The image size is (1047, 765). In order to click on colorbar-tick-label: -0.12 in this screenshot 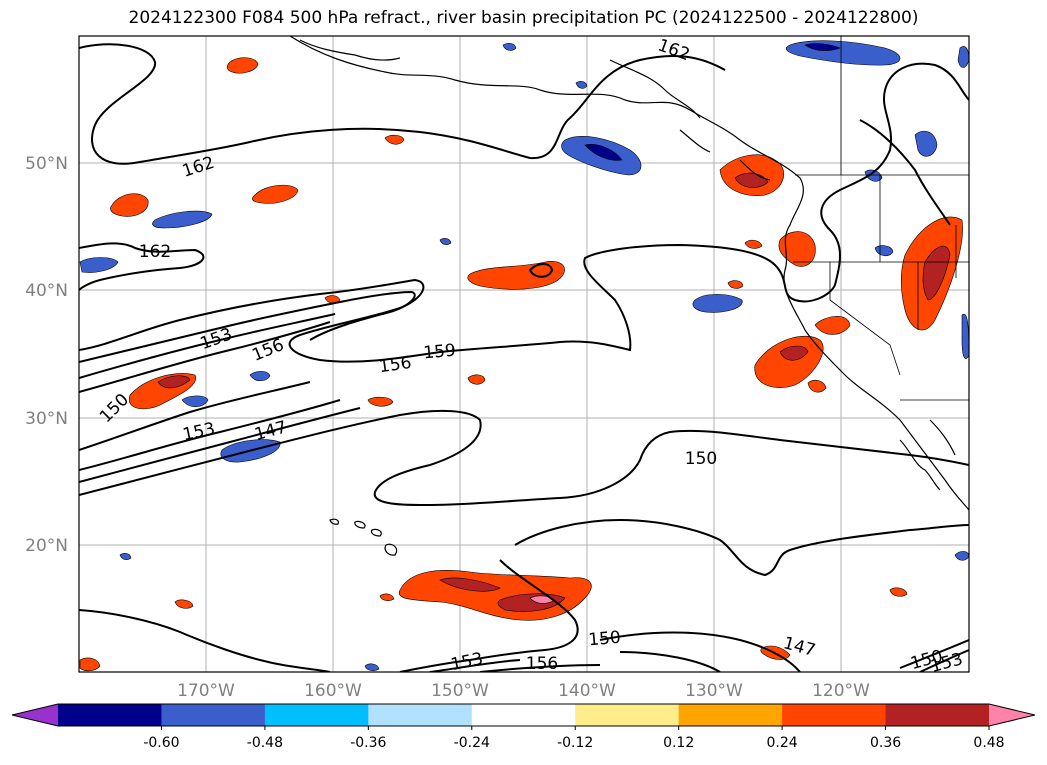, I will do `click(575, 743)`.